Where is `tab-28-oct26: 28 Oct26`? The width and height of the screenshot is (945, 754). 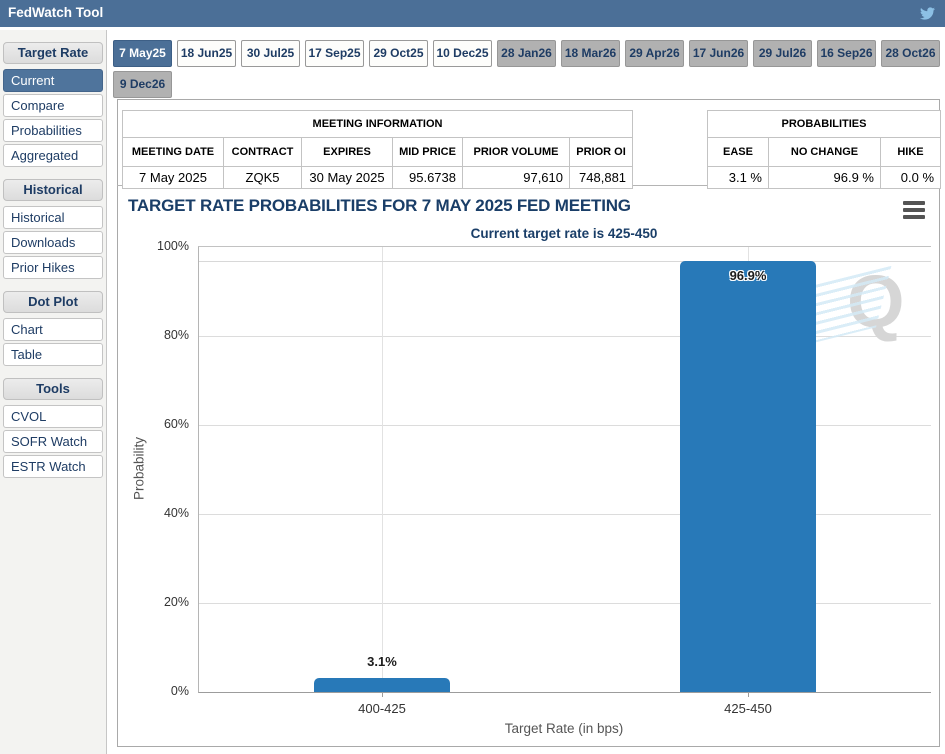
tab-28-oct26: 28 Oct26 is located at coordinates (910, 53).